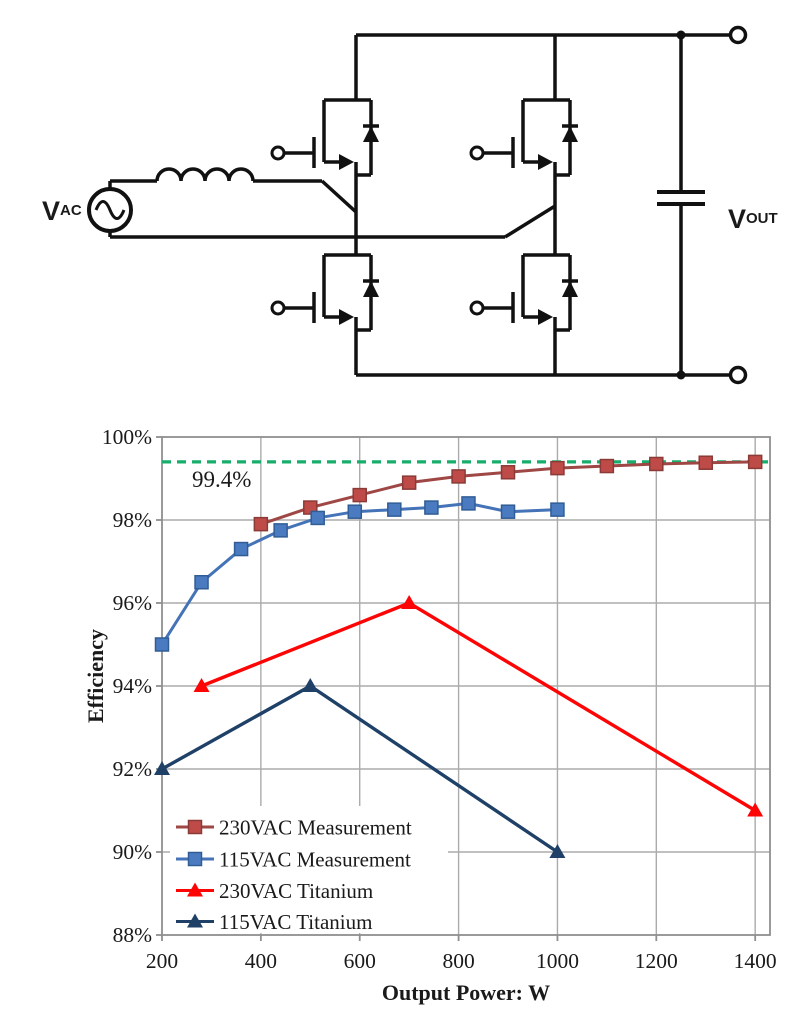  What do you see at coordinates (296, 891) in the screenshot?
I see `legend-label: 230VAC Titanium` at bounding box center [296, 891].